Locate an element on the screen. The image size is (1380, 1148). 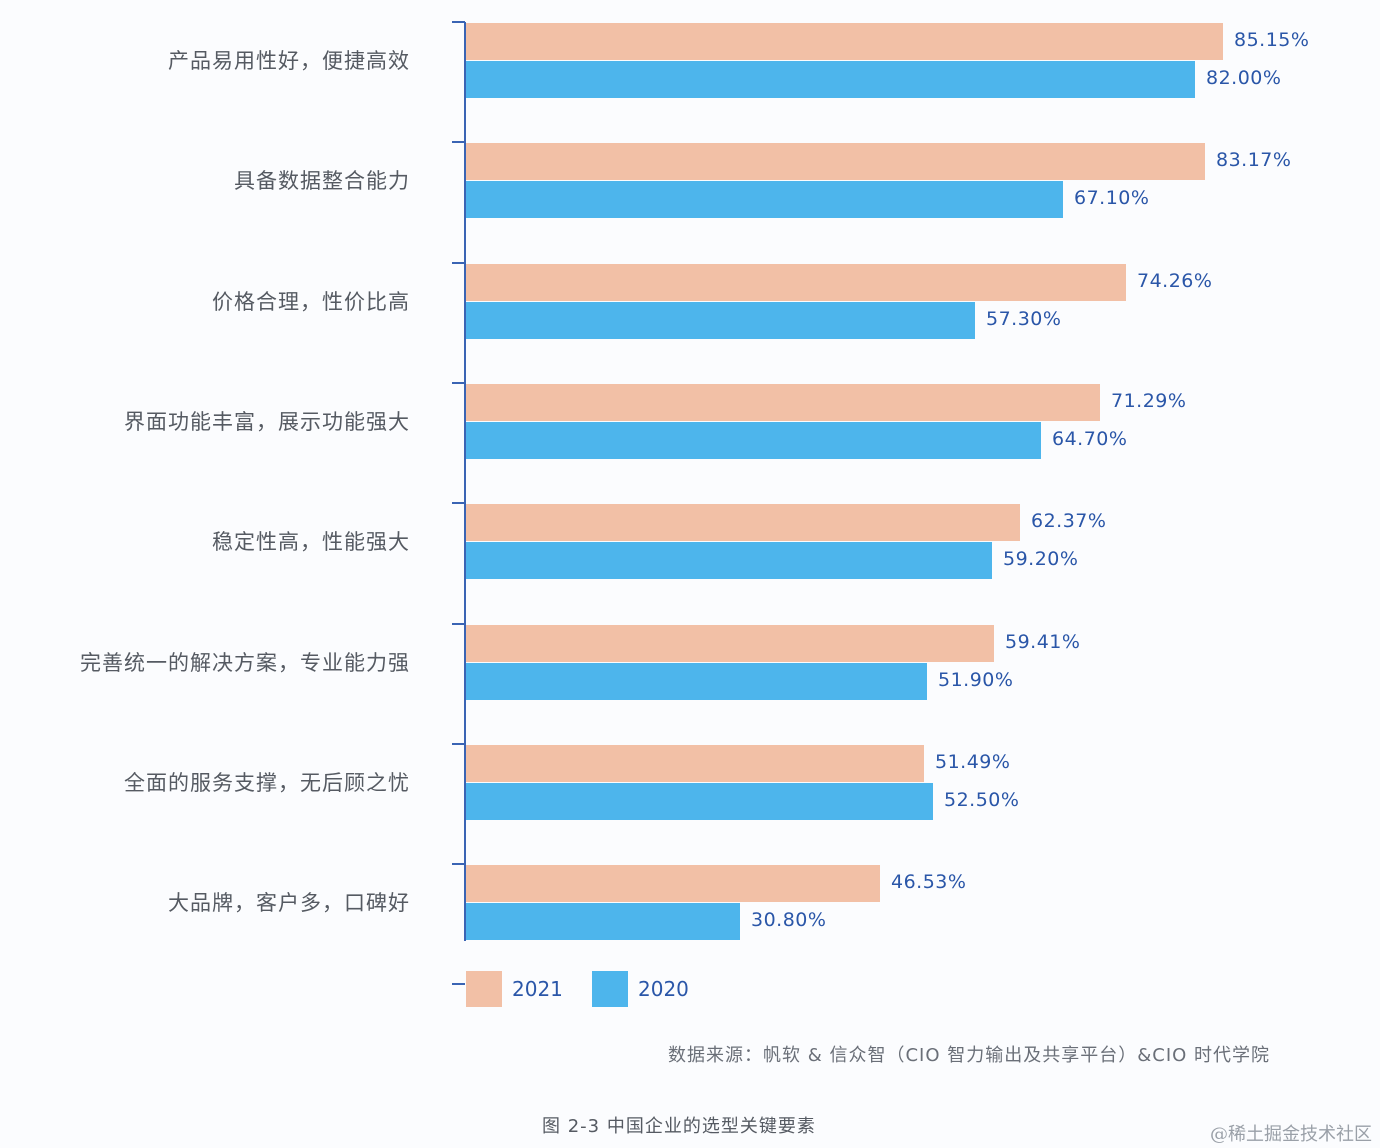
value-label-2020: 52.50% is located at coordinates (982, 800).